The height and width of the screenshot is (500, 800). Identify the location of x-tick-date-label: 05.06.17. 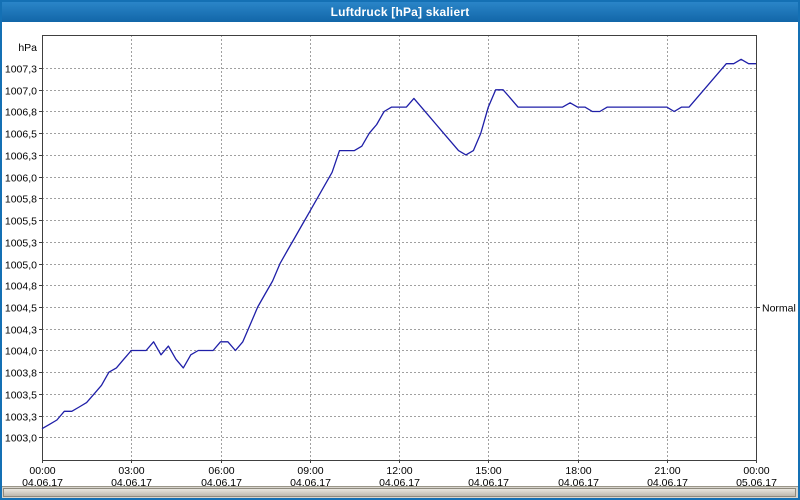
(756, 481).